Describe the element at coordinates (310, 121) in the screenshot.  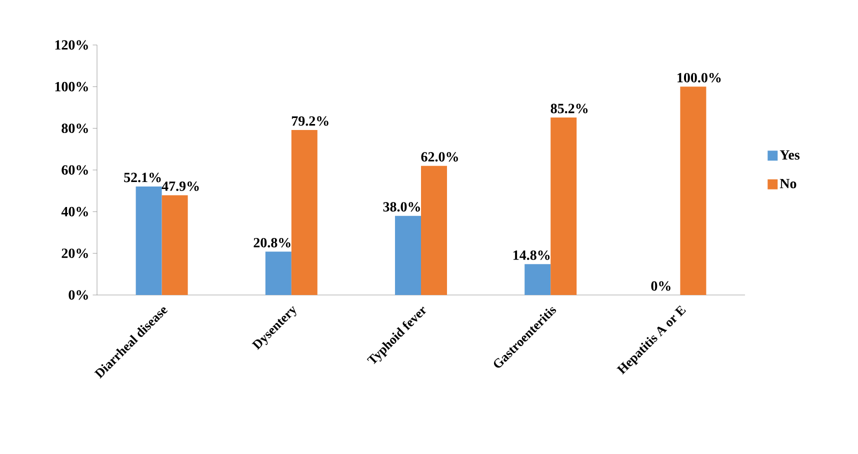
I see `data-label: 79.2%` at that location.